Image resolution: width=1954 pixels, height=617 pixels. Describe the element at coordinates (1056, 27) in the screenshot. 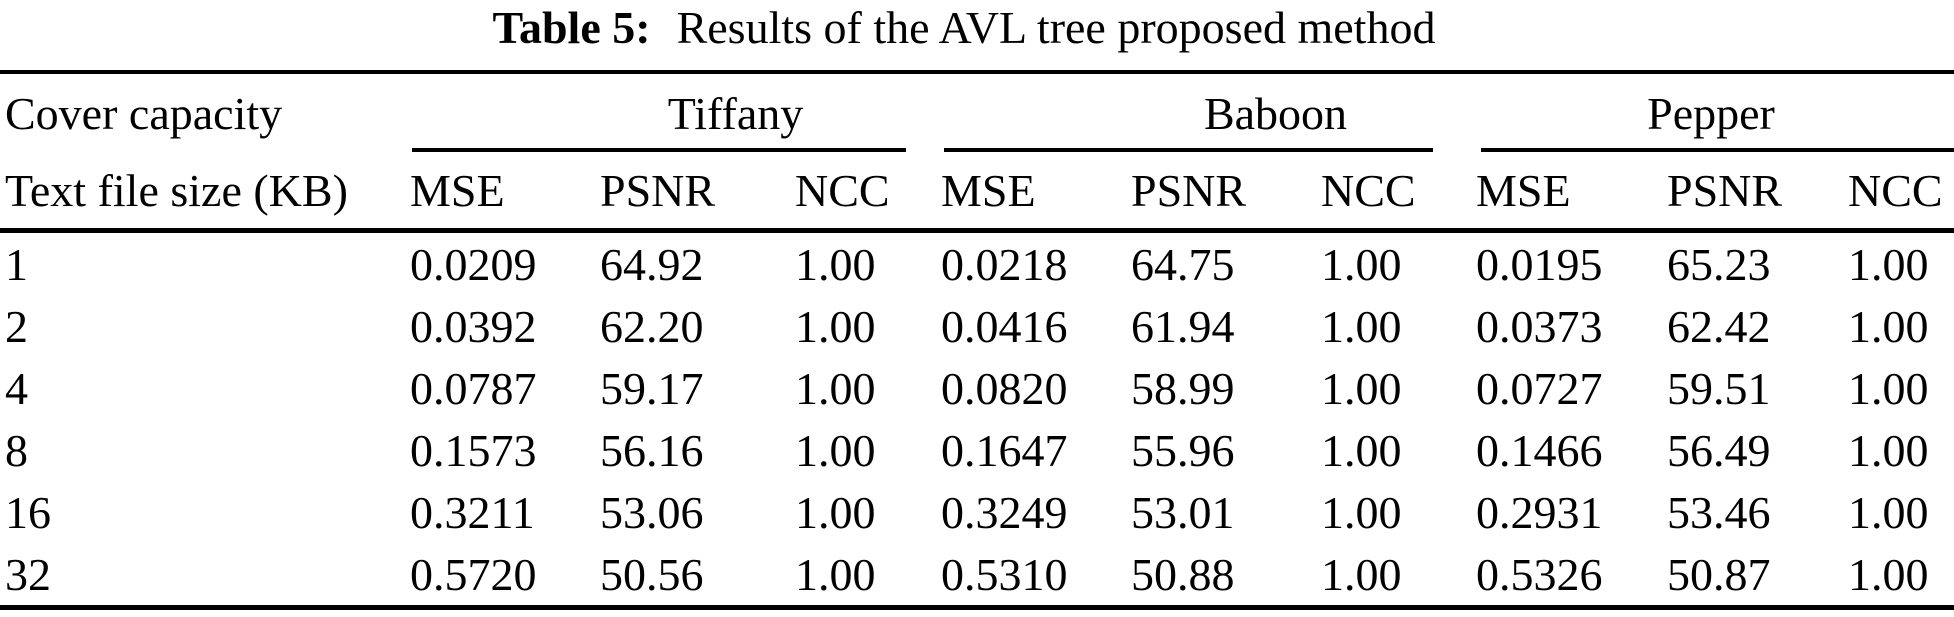

I see `caption-text: Results of the AVL tree proposed method` at that location.